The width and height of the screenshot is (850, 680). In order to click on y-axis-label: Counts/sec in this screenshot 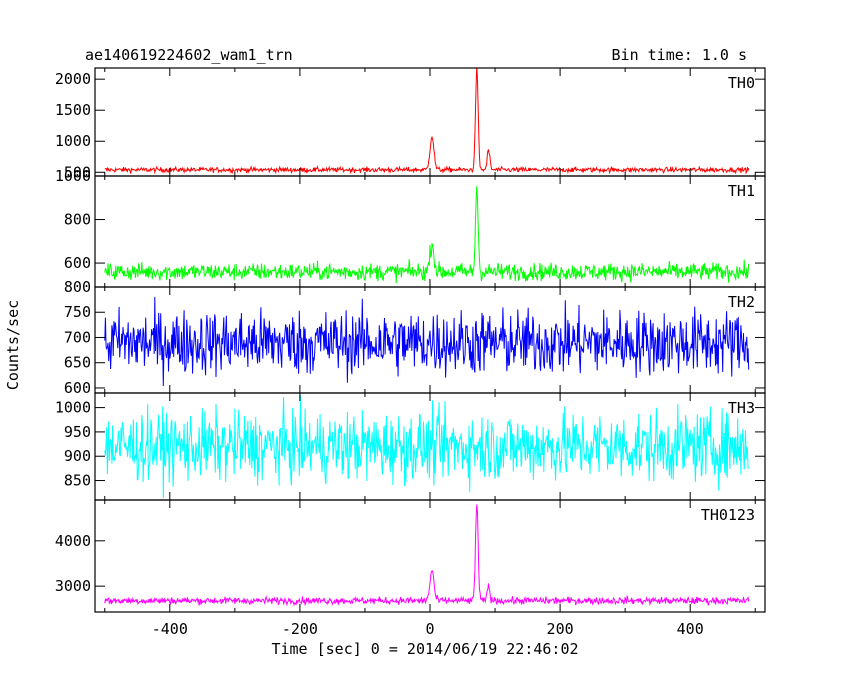, I will do `click(13, 345)`.